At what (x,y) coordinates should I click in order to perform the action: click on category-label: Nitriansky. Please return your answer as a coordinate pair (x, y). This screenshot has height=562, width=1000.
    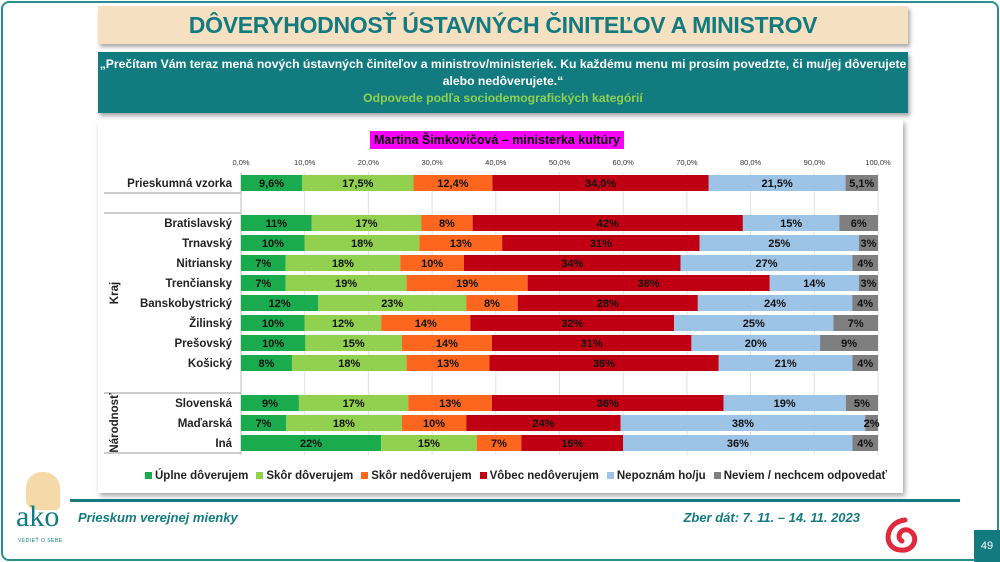
    Looking at the image, I should click on (204, 264).